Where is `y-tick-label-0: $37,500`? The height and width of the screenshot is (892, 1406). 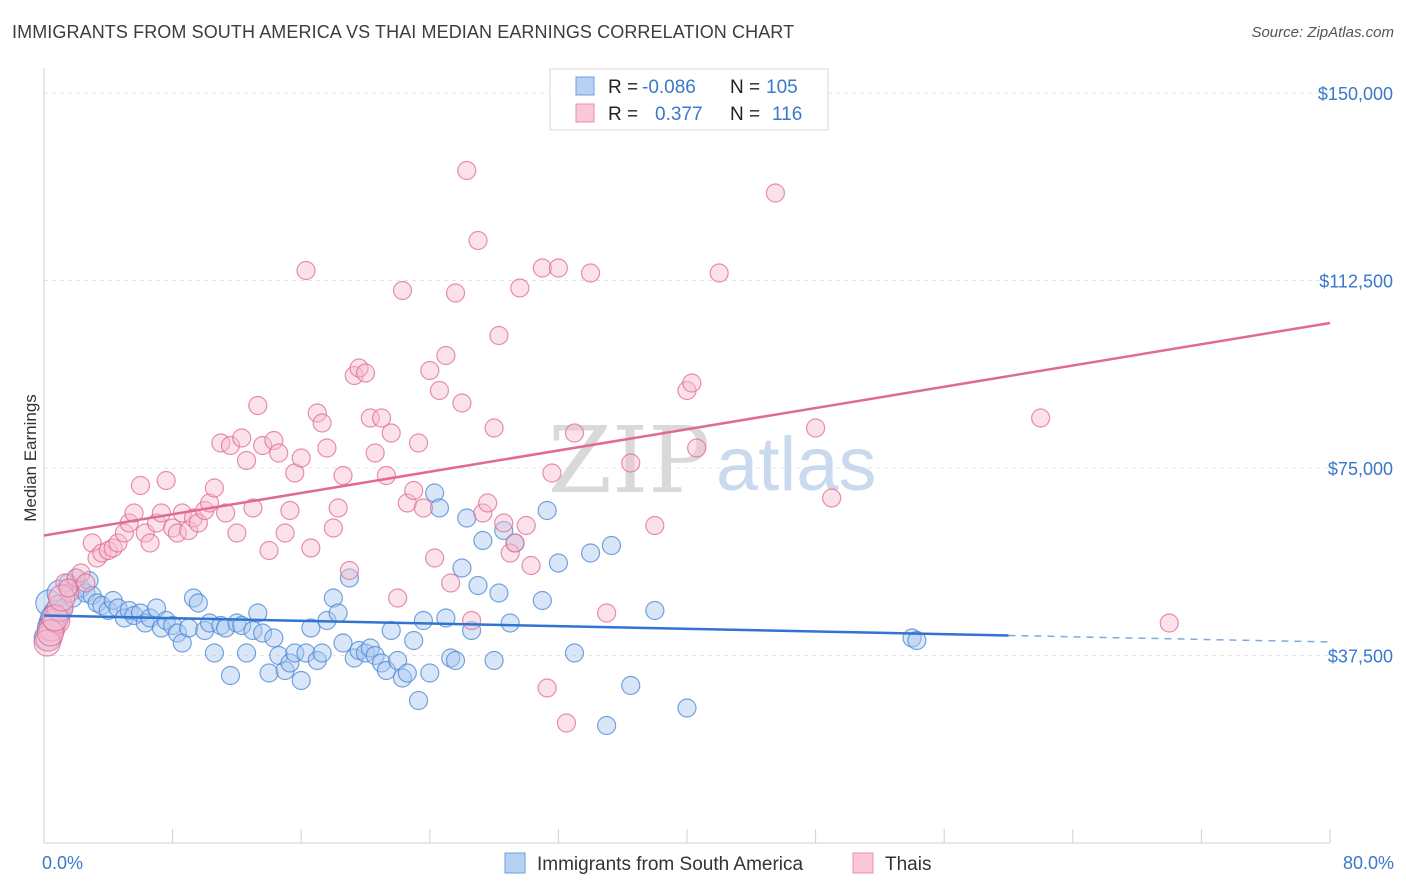
y-tick-label-0: $37,500 is located at coordinates (1360, 657).